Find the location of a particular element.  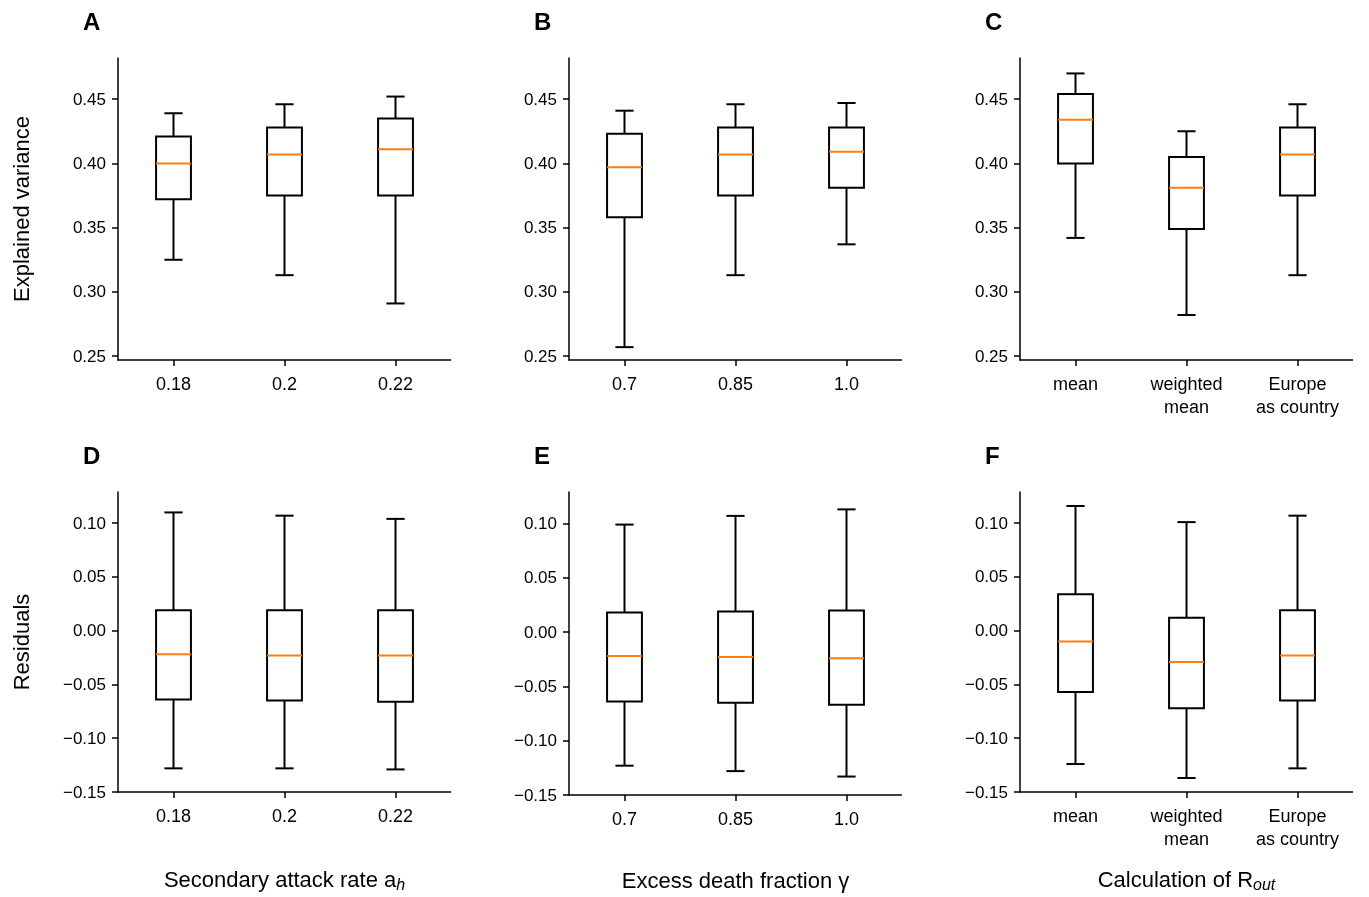

chart-title: E is located at coordinates (542, 455).